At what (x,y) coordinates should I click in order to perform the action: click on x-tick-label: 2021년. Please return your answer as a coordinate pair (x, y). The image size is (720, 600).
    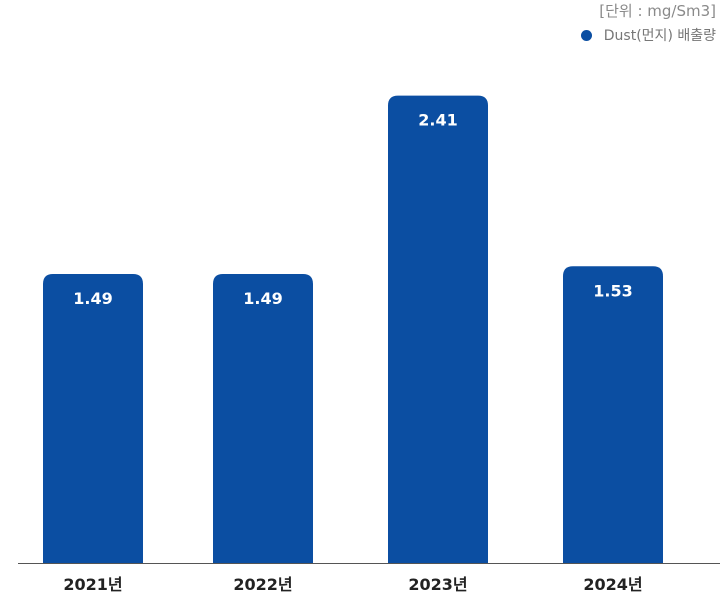
    Looking at the image, I should click on (92, 584).